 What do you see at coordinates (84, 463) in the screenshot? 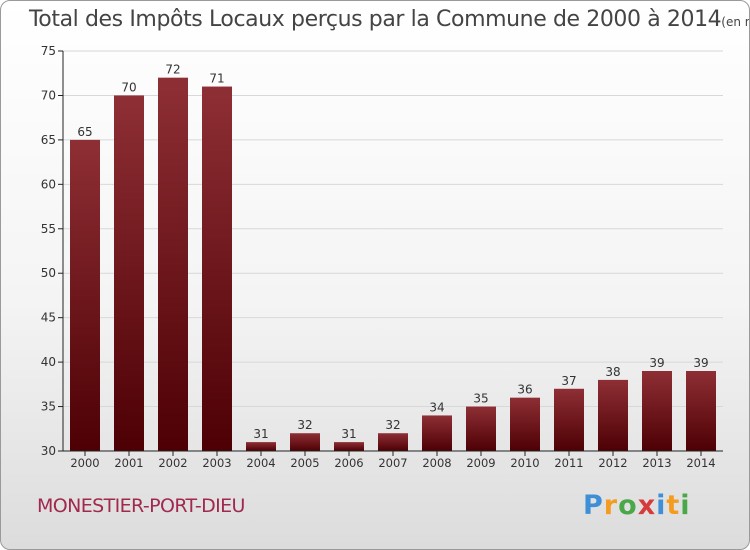
I see `x-tick-label: 2000` at bounding box center [84, 463].